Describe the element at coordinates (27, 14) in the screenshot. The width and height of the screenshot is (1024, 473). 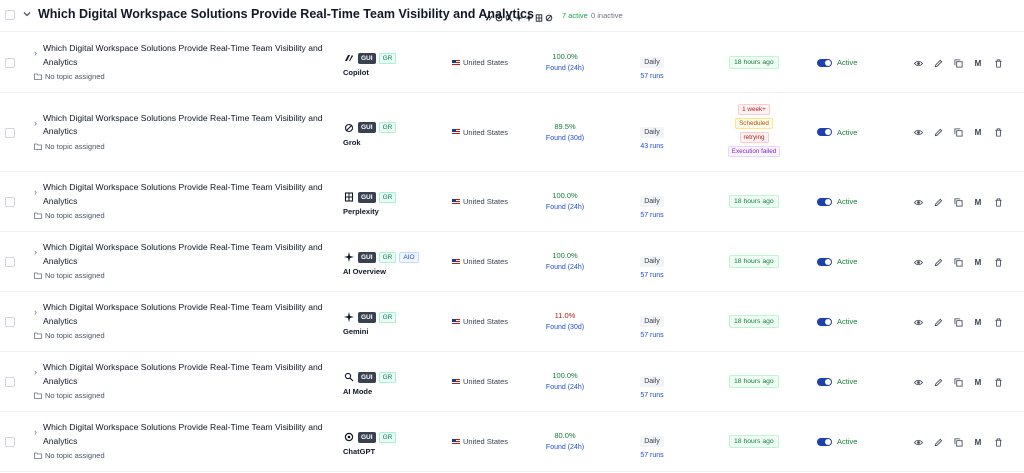
I see `chevron-down-icon` at that location.